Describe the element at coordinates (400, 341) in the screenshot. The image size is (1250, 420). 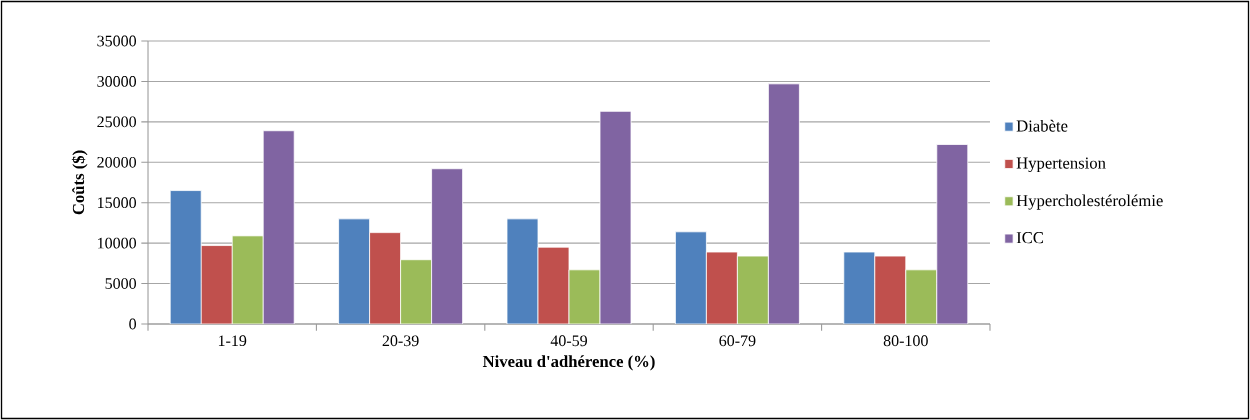
I see `x-tick-label: 20-39` at that location.